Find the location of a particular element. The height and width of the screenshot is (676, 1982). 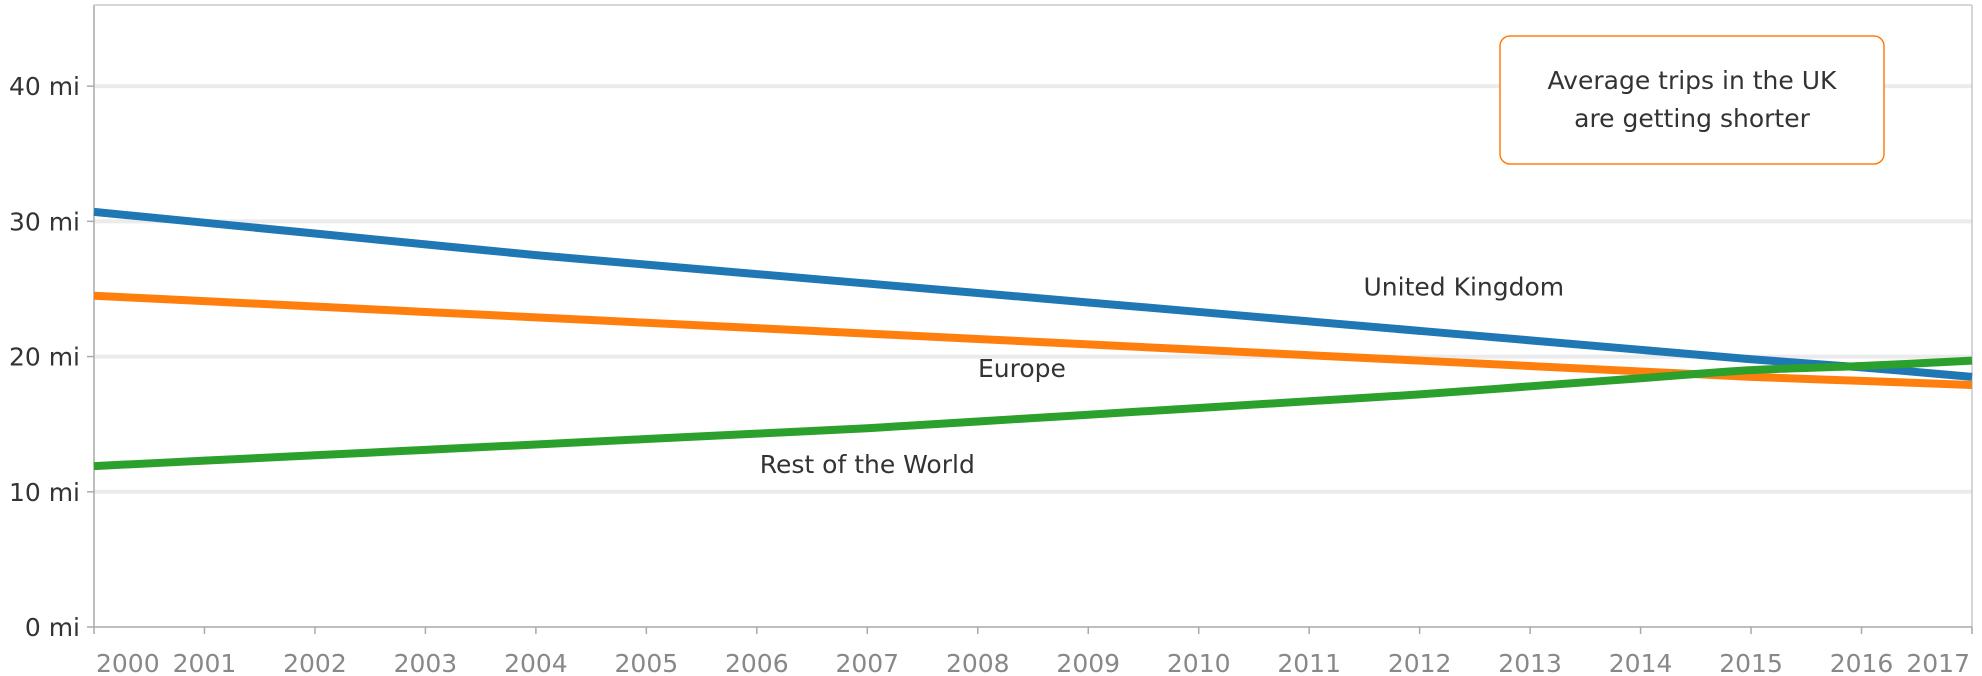

x-tick-label-2016: 2016 is located at coordinates (1862, 662).